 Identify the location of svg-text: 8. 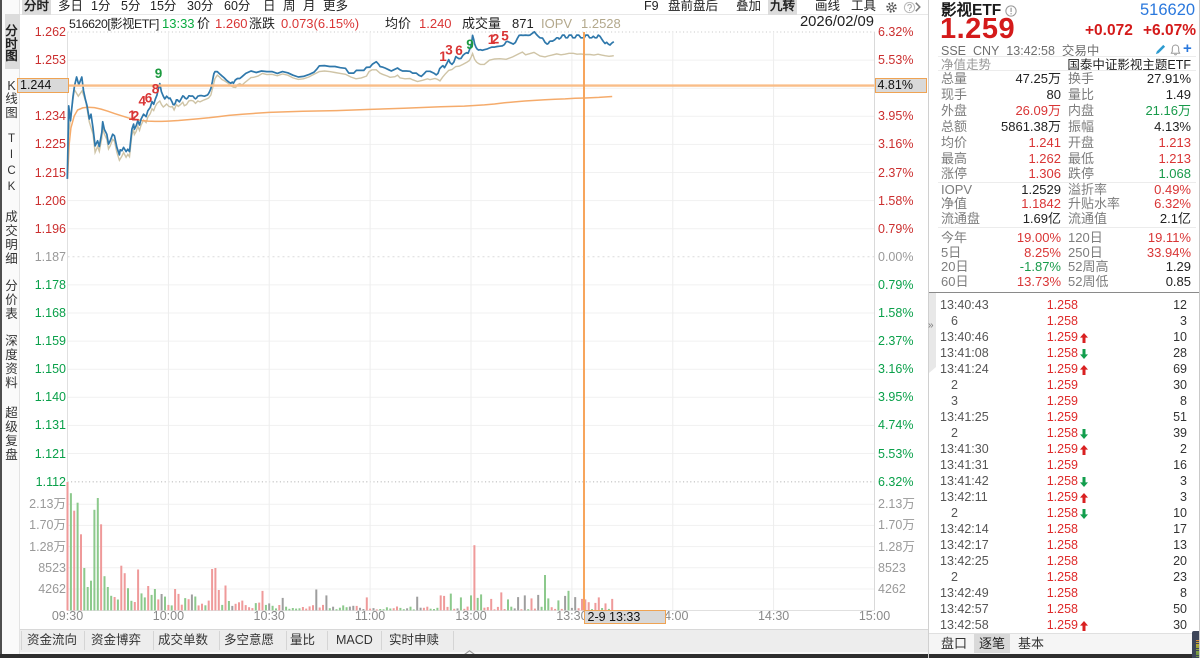
(156, 89).